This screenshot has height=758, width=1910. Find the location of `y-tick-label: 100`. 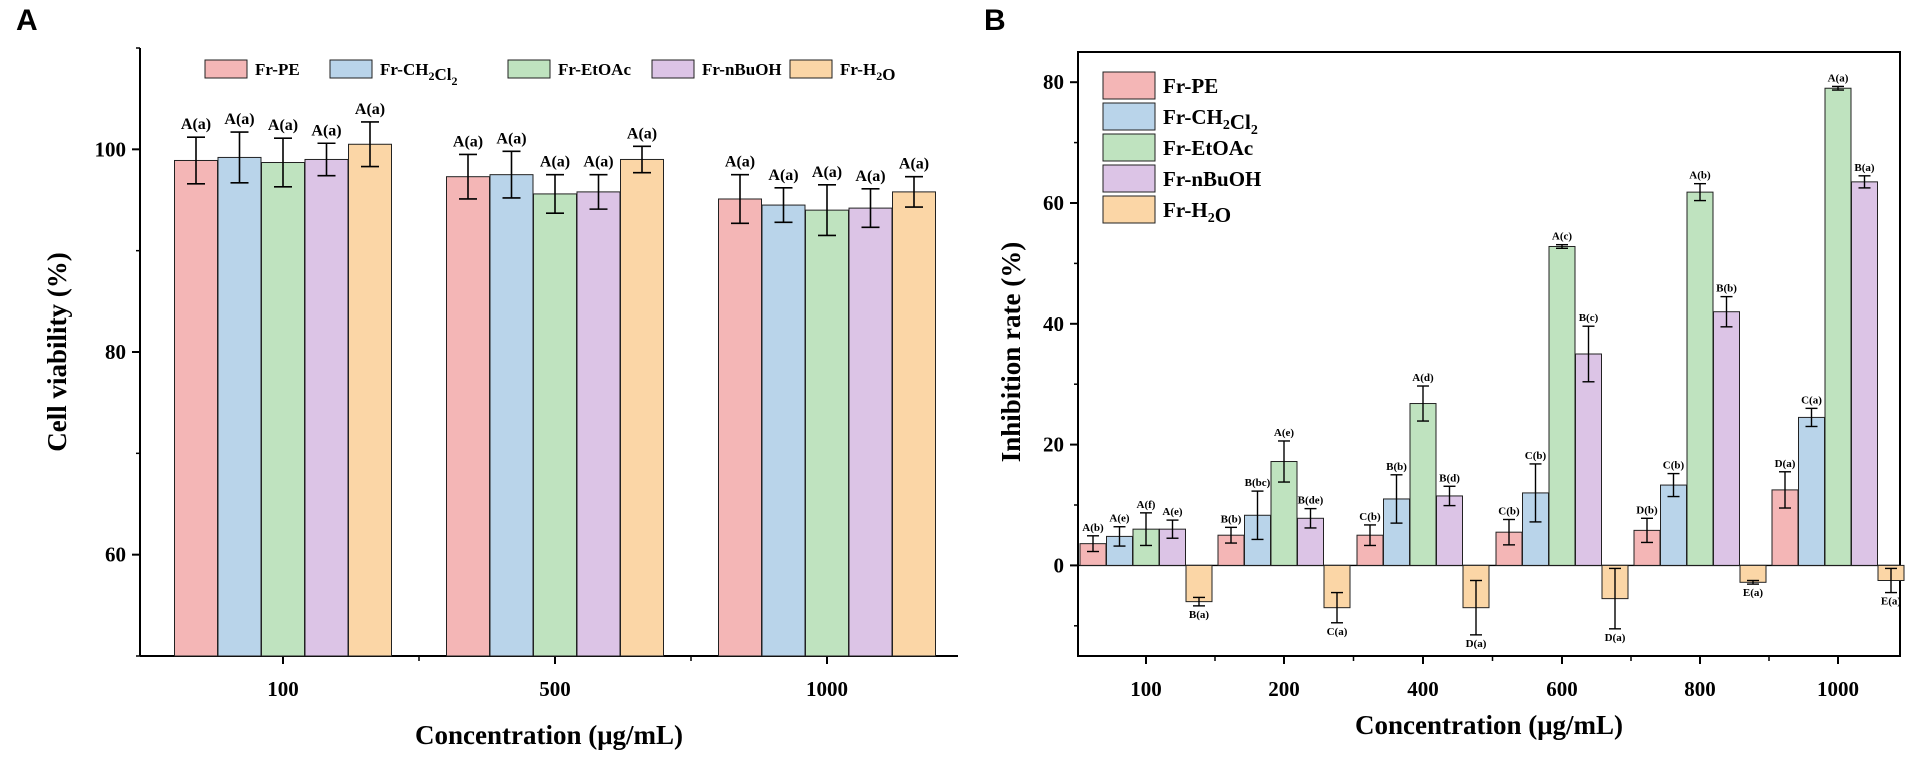

y-tick-label: 100 is located at coordinates (111, 149).